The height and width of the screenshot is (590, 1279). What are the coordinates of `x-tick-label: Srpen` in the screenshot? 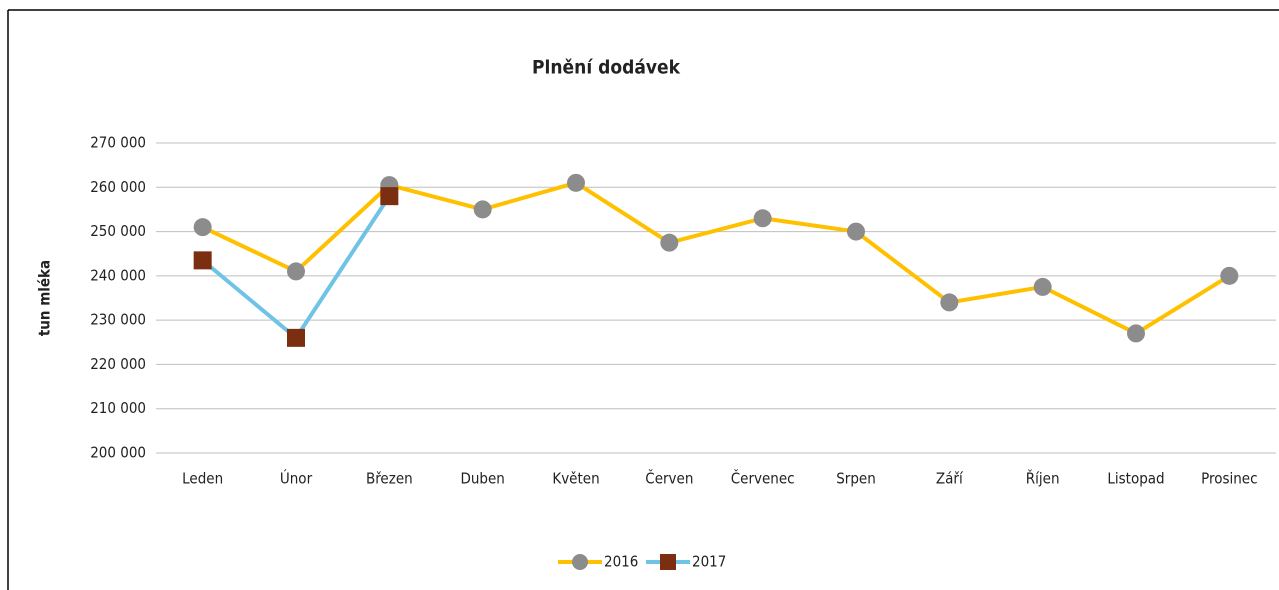 It's located at (856, 479).